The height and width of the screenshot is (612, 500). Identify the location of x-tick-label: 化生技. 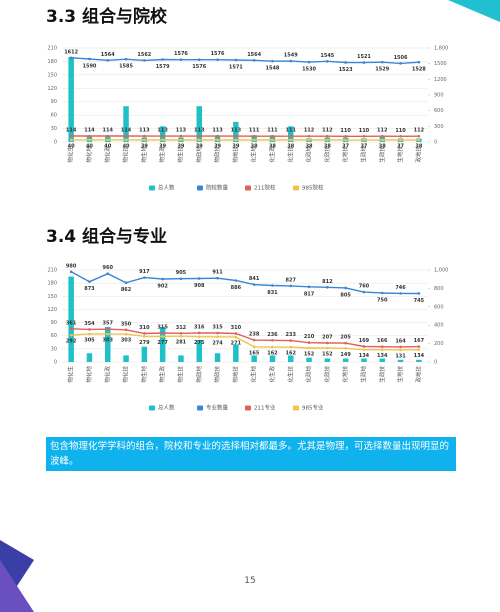
(290, 374).